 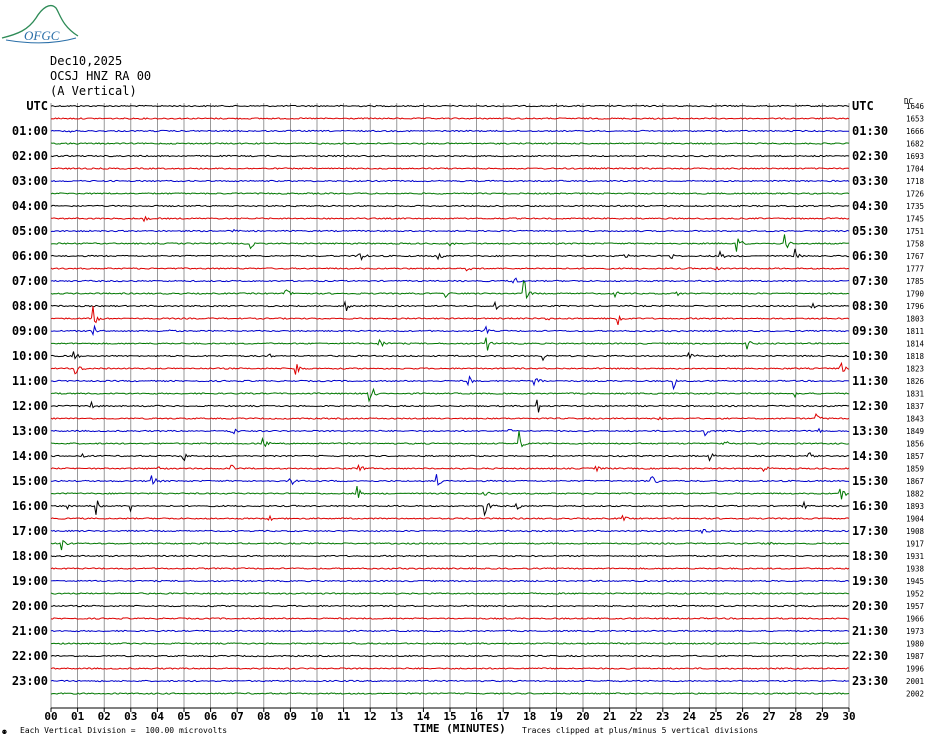 I want to click on left-hour-label: 23:00, so click(x=30, y=681).